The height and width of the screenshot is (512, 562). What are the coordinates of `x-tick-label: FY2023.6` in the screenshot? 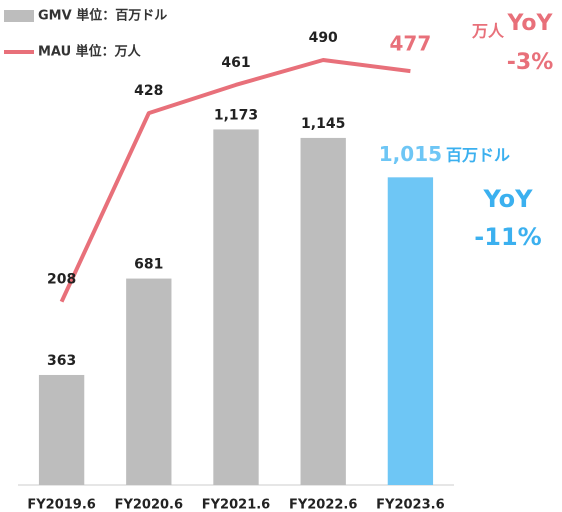 It's located at (410, 505).